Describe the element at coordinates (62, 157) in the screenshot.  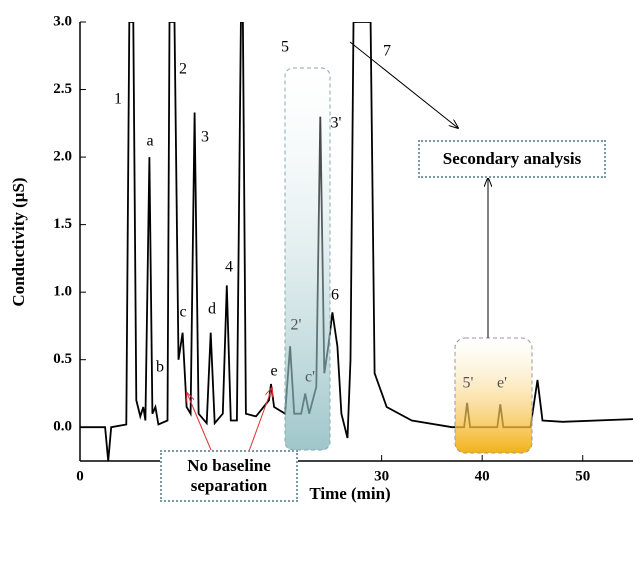
I see `y-tick-label: 2.0` at that location.